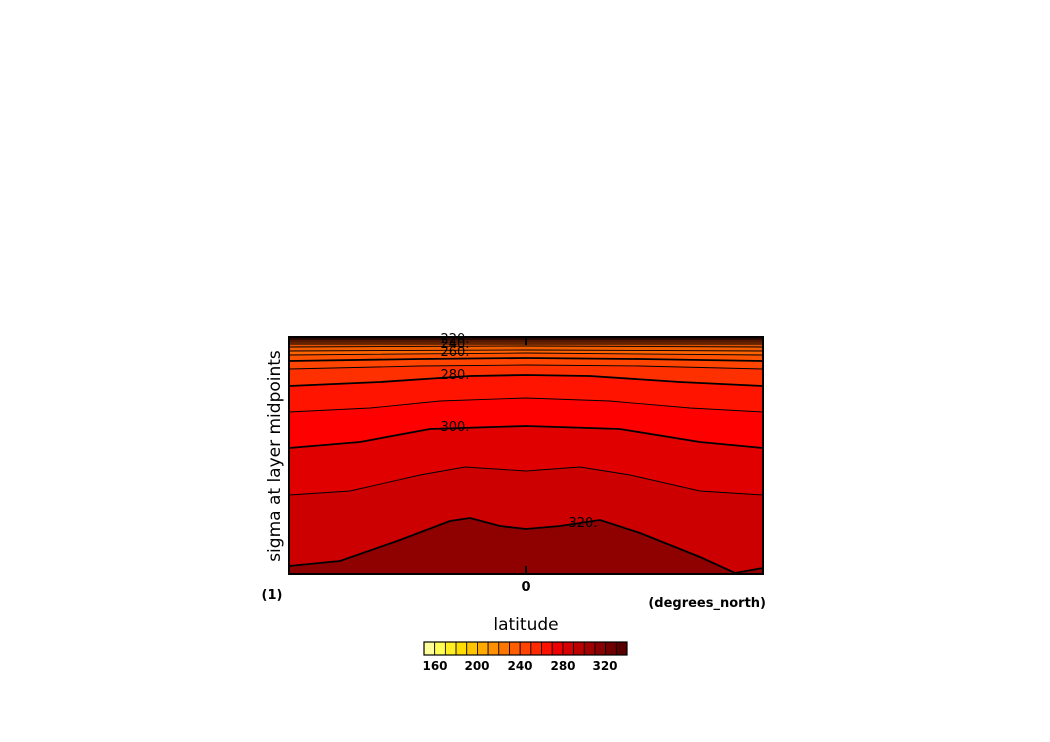  Describe the element at coordinates (455, 352) in the screenshot. I see `contour-label: 260.` at that location.